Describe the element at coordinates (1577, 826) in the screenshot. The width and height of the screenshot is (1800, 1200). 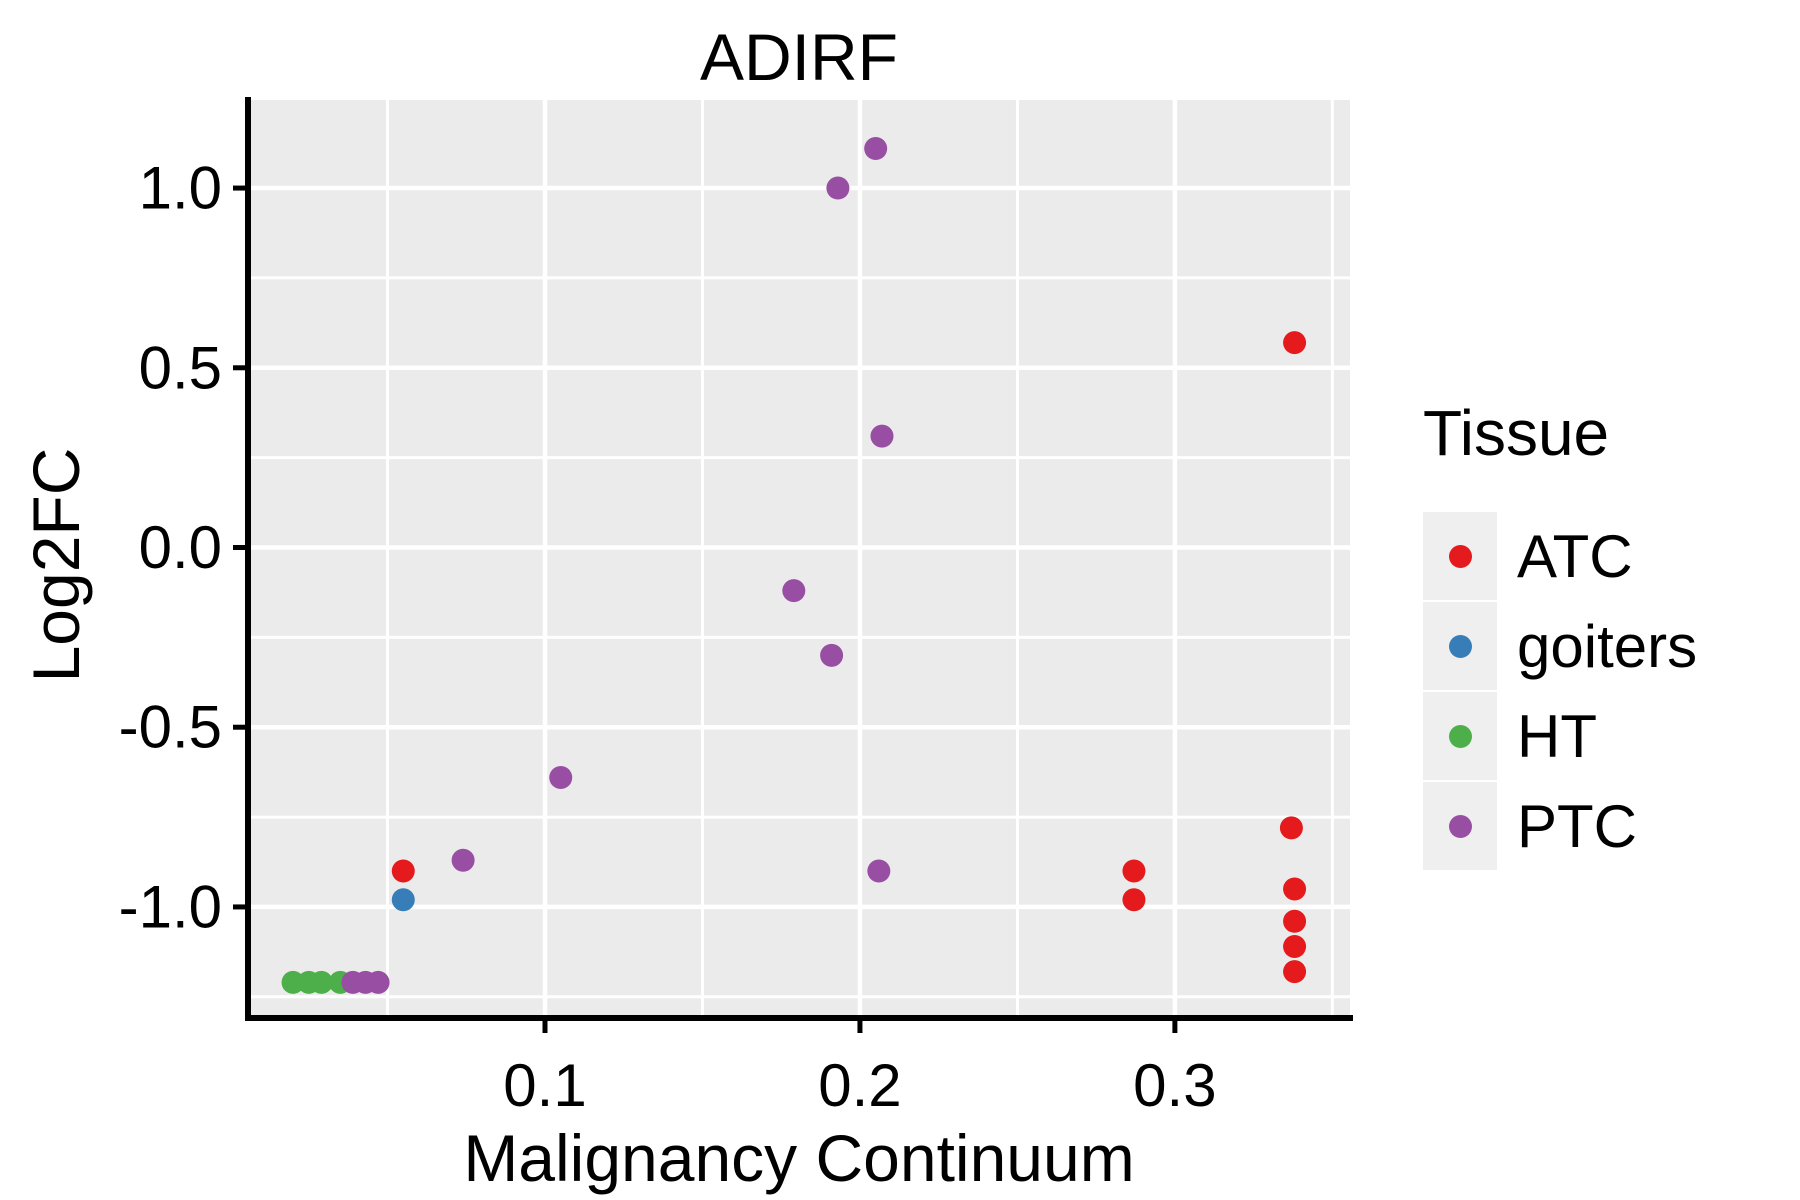
I see `legend-label: PTC` at that location.